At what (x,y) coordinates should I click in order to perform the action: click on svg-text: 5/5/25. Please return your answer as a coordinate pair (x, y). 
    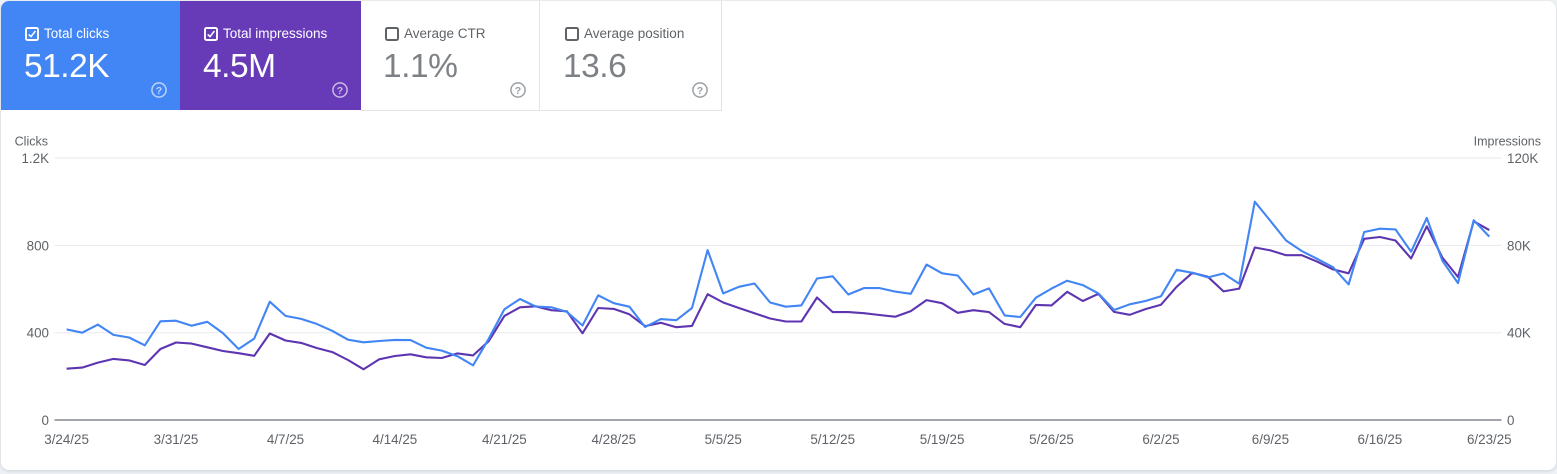
    Looking at the image, I should click on (723, 439).